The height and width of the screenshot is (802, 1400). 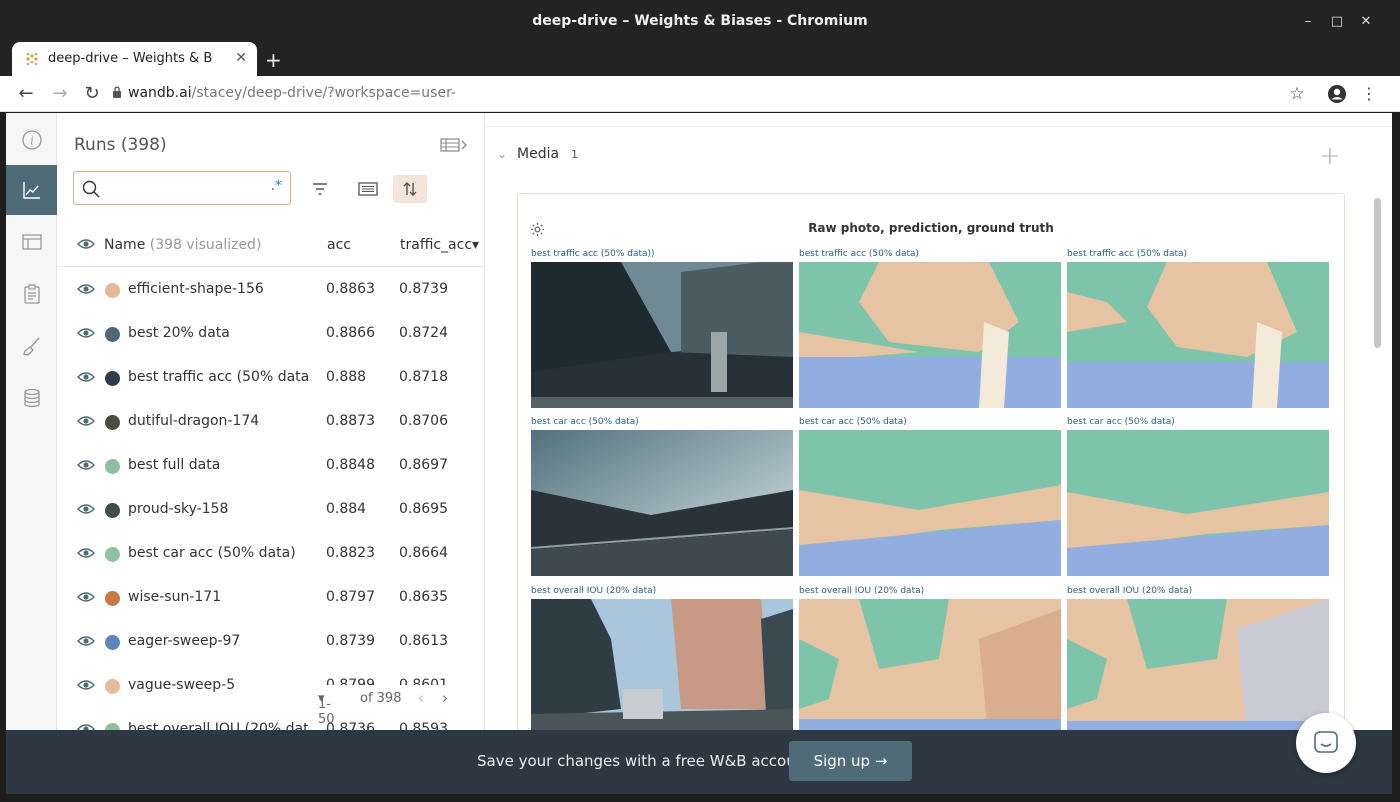 What do you see at coordinates (92, 93) in the screenshot?
I see `reload-icon: ↻` at bounding box center [92, 93].